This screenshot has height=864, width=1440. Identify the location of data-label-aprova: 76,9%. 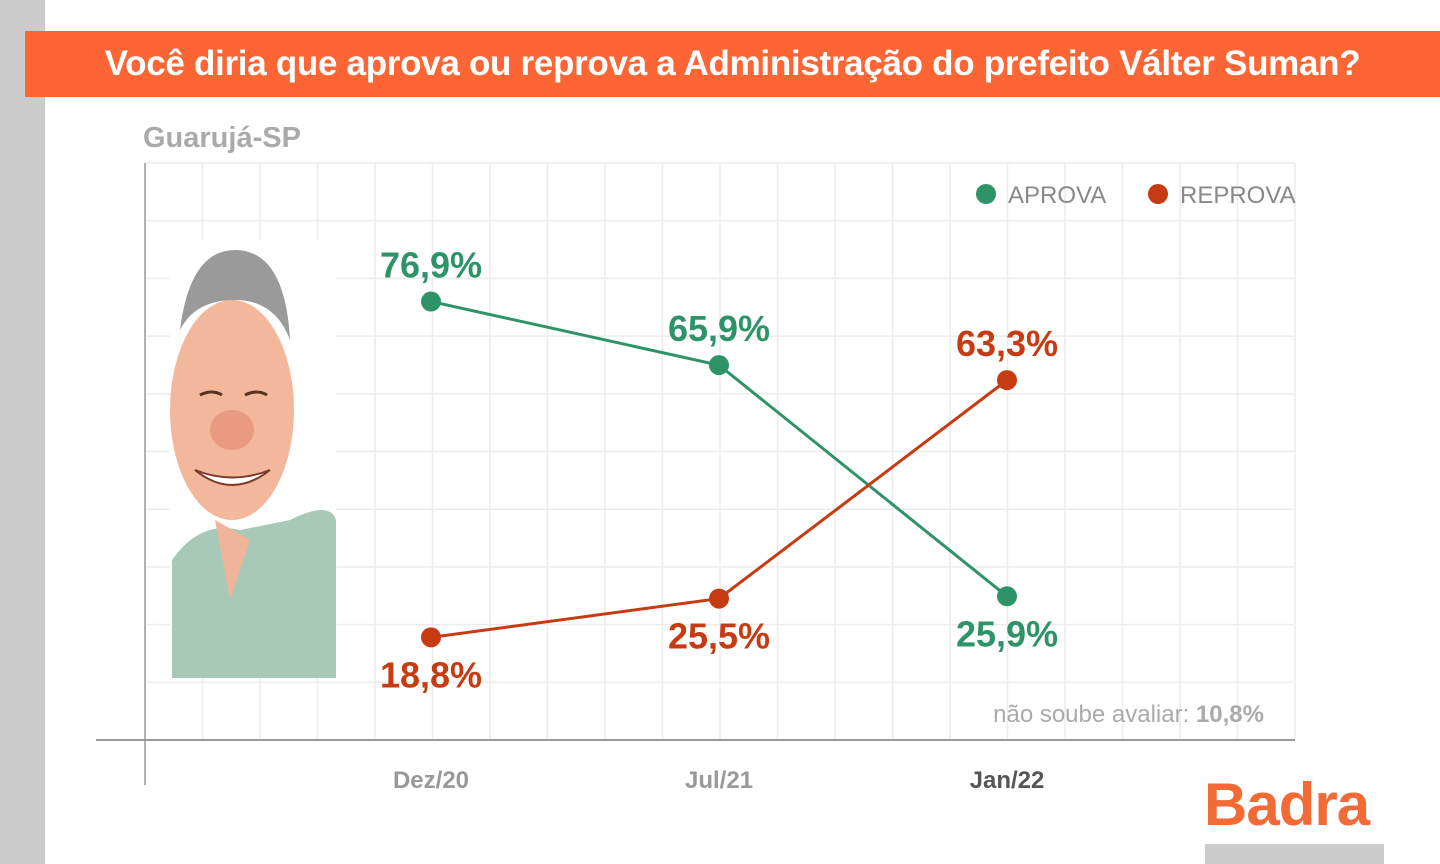
(431, 265).